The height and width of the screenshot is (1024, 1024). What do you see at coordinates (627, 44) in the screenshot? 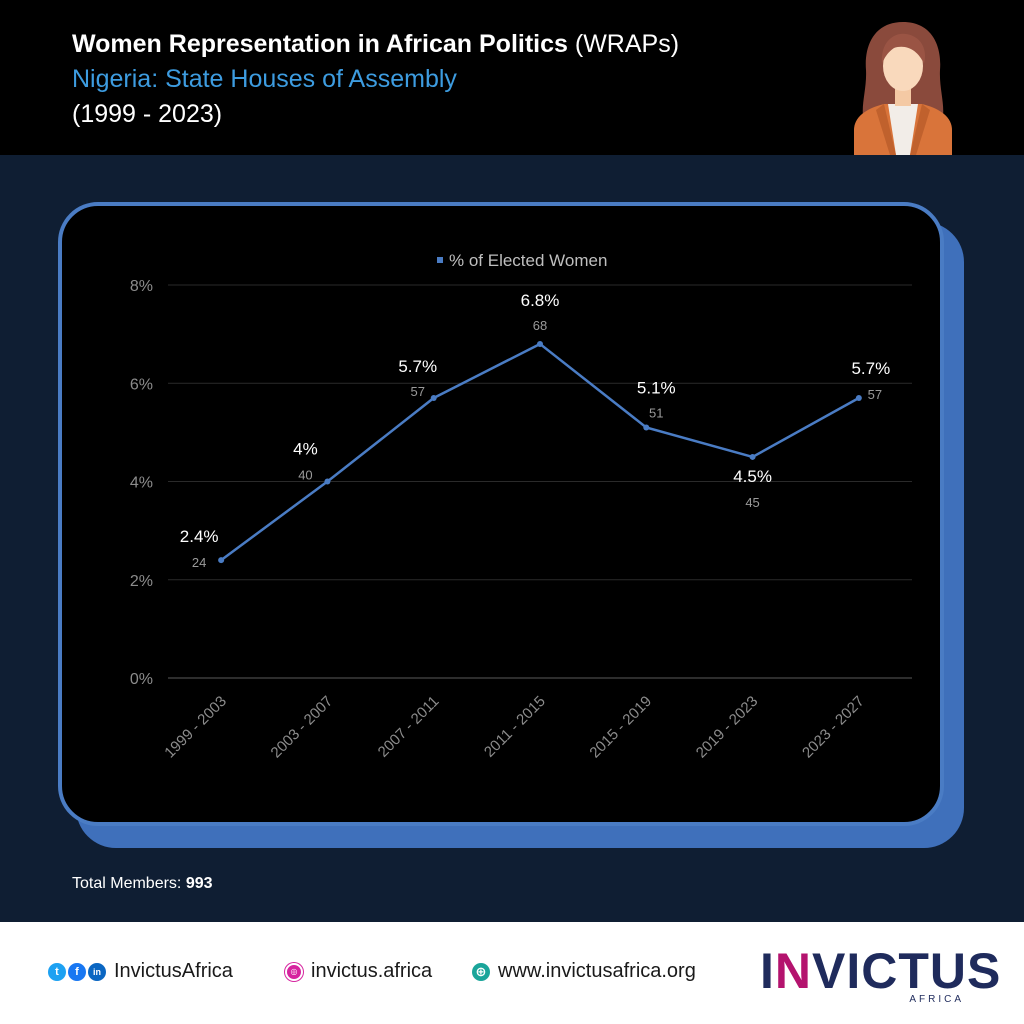
I see `title-abbreviation: (WRAPs)` at bounding box center [627, 44].